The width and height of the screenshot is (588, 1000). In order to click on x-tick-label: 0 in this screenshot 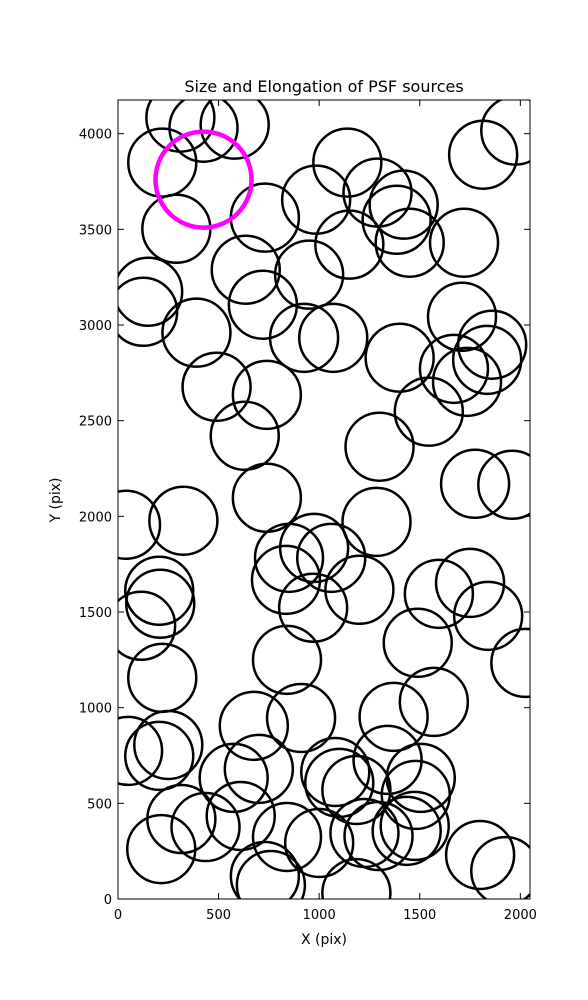, I will do `click(118, 915)`.